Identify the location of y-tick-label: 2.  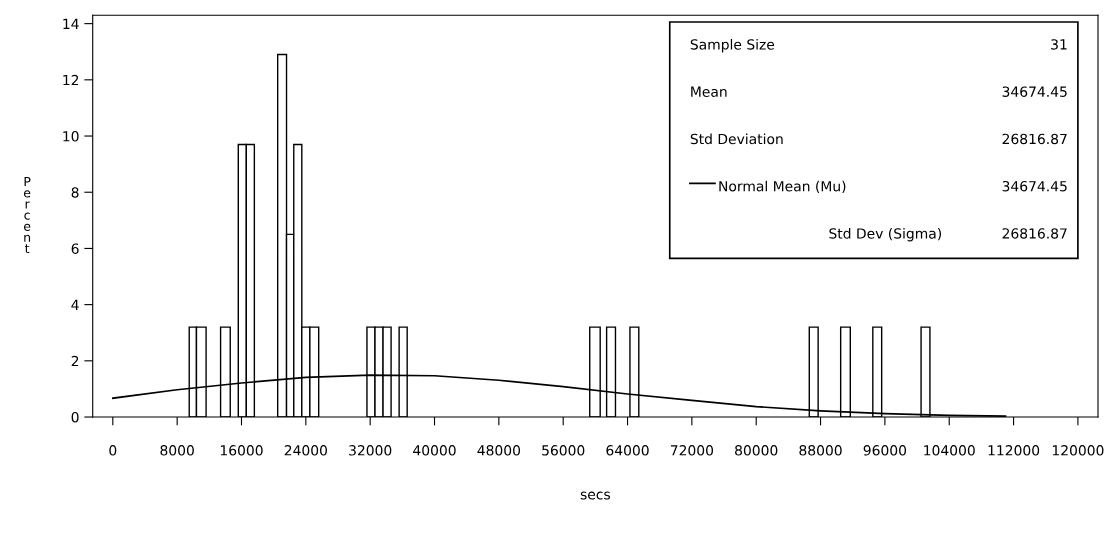
(75, 361).